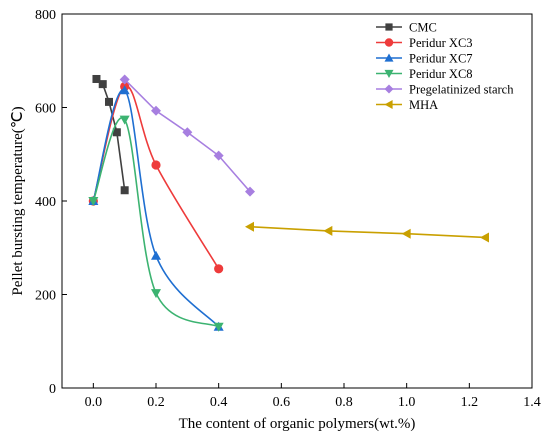 This screenshot has width=550, height=443. What do you see at coordinates (423, 105) in the screenshot?
I see `legend-label: MHA` at bounding box center [423, 105].